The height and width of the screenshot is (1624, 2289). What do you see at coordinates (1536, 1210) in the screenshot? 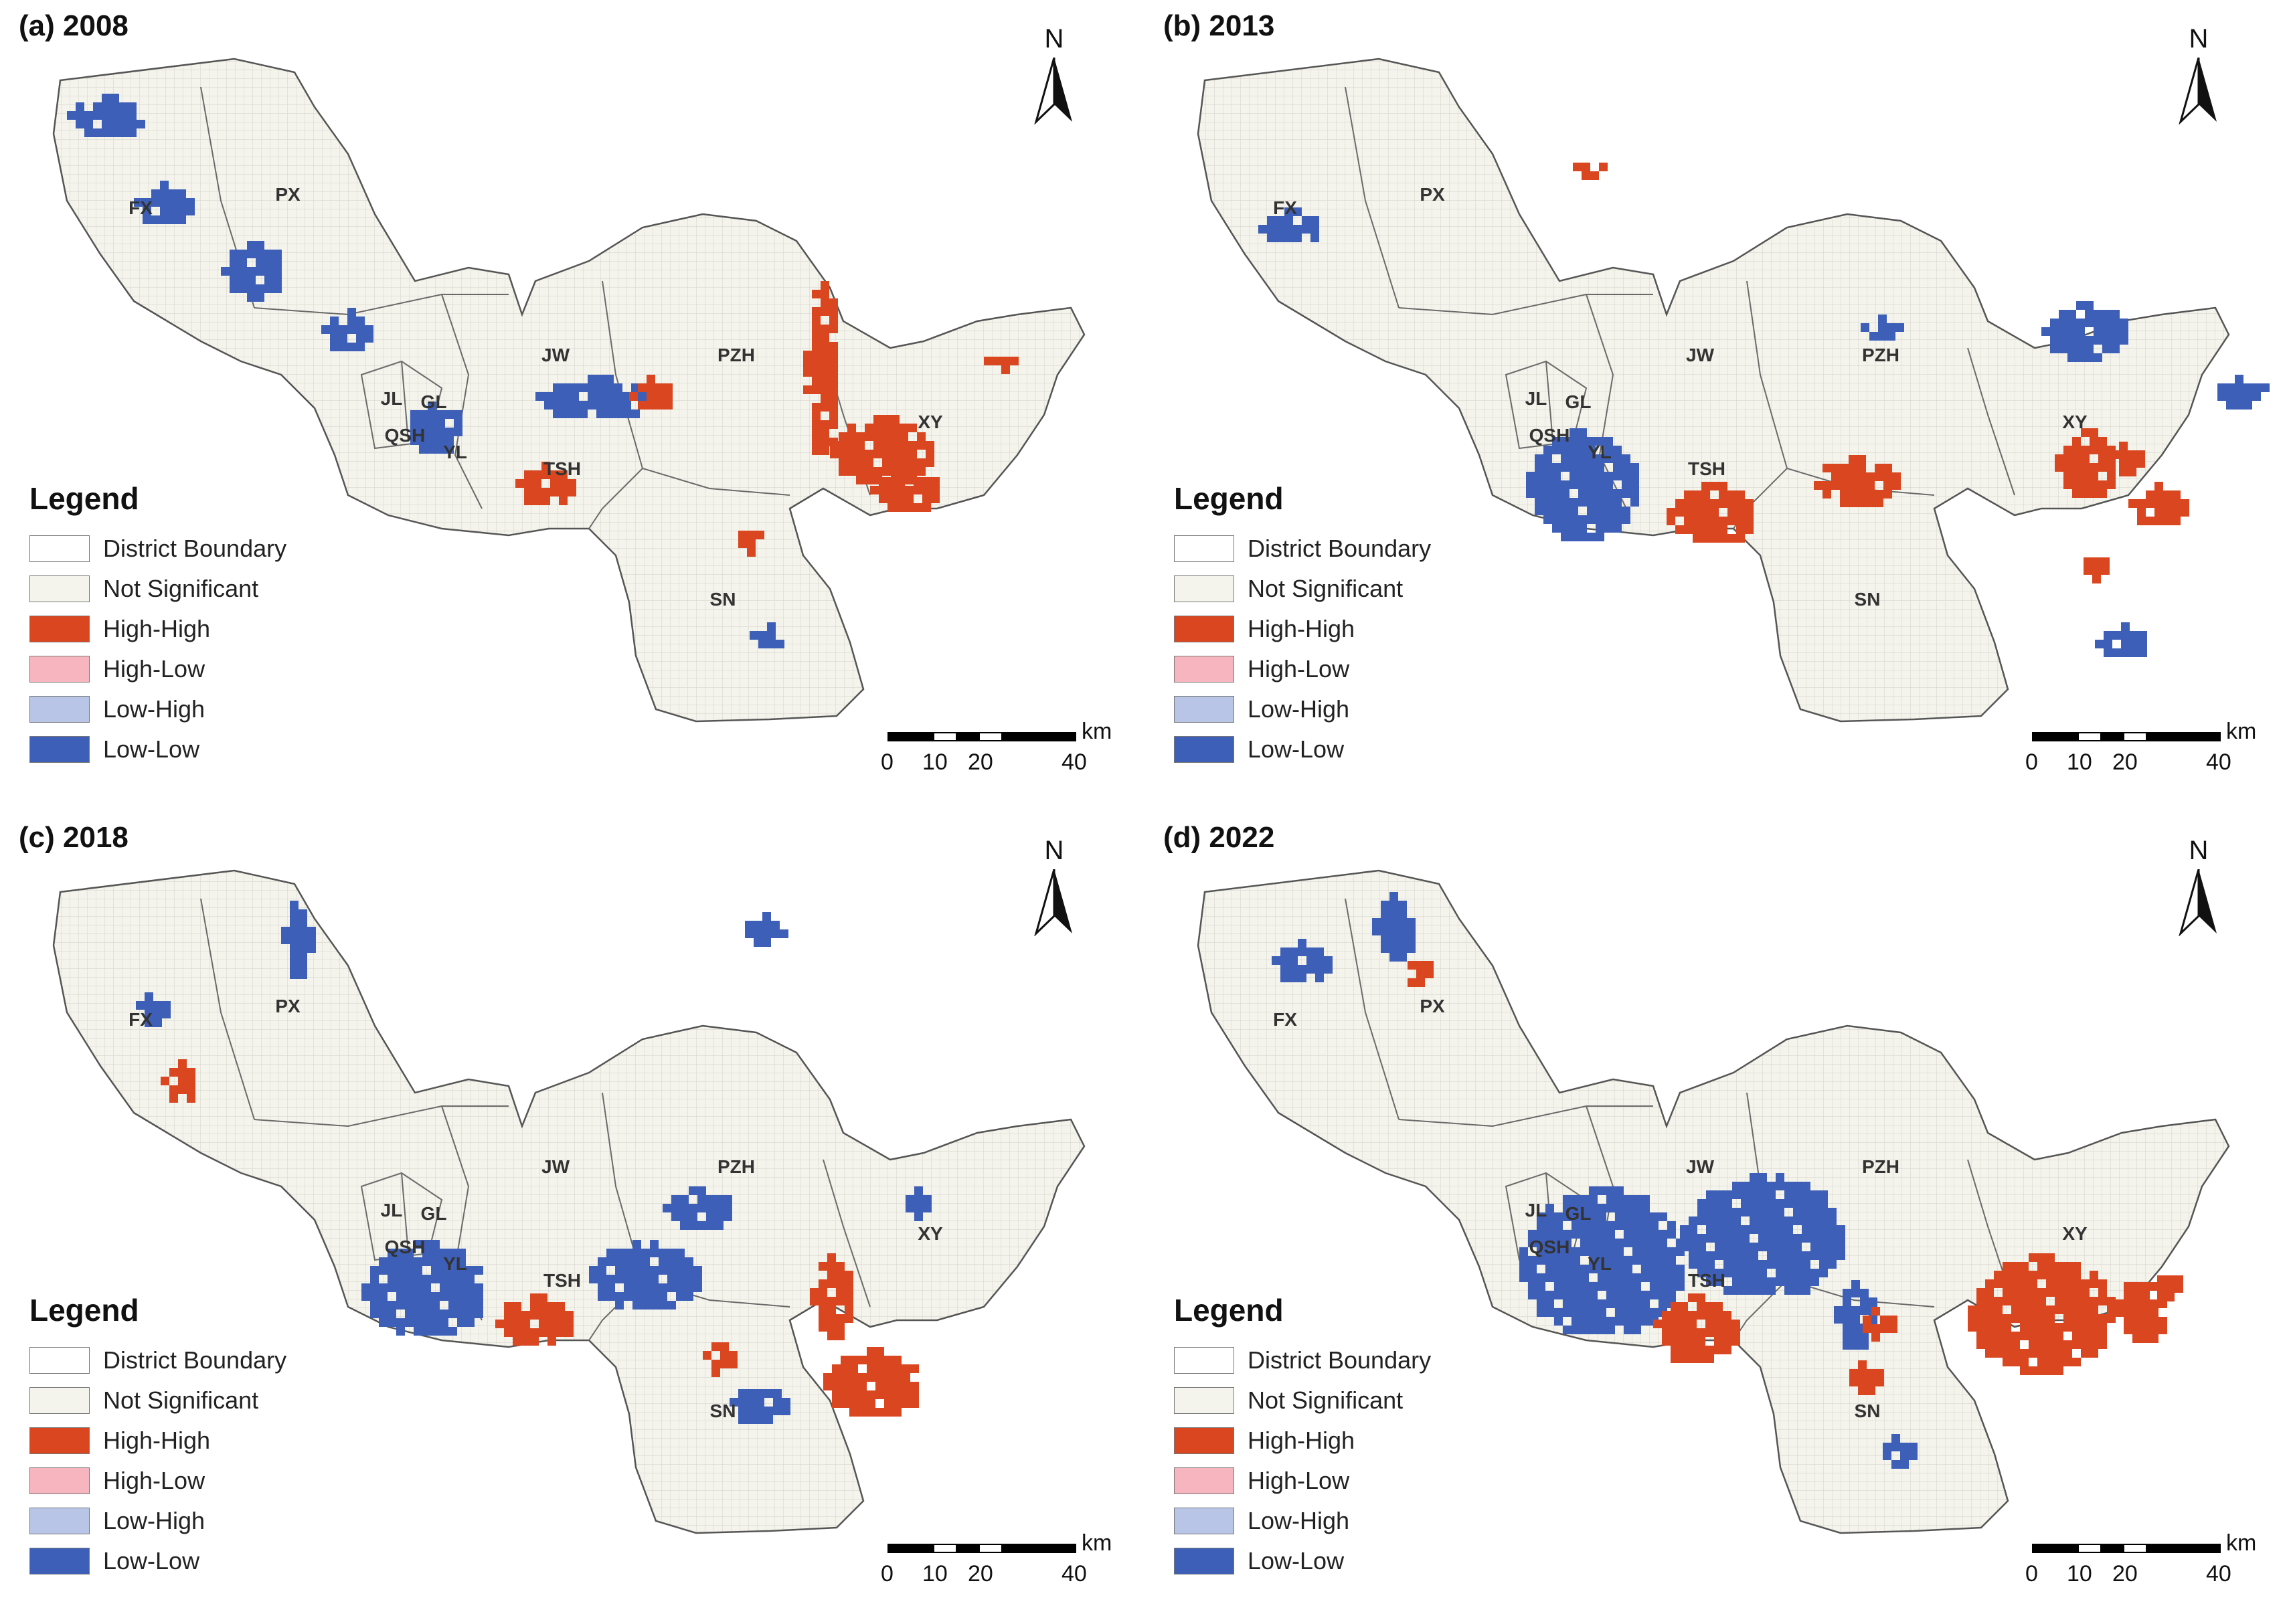
I see `district-label: JL` at bounding box center [1536, 1210].